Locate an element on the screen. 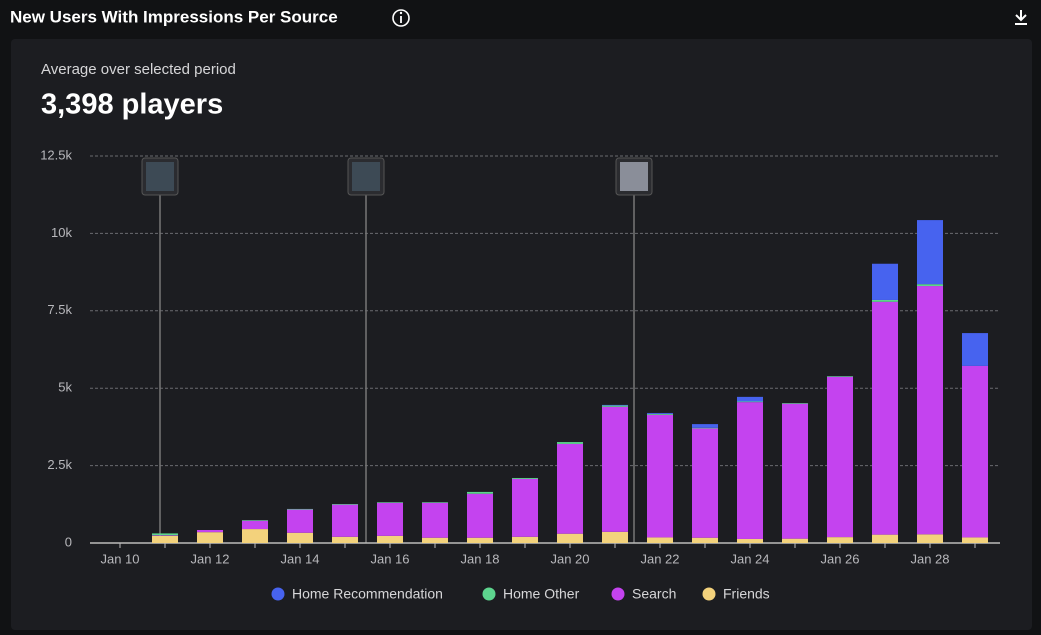 This screenshot has width=1041, height=635. legend-label: Search is located at coordinates (654, 594).